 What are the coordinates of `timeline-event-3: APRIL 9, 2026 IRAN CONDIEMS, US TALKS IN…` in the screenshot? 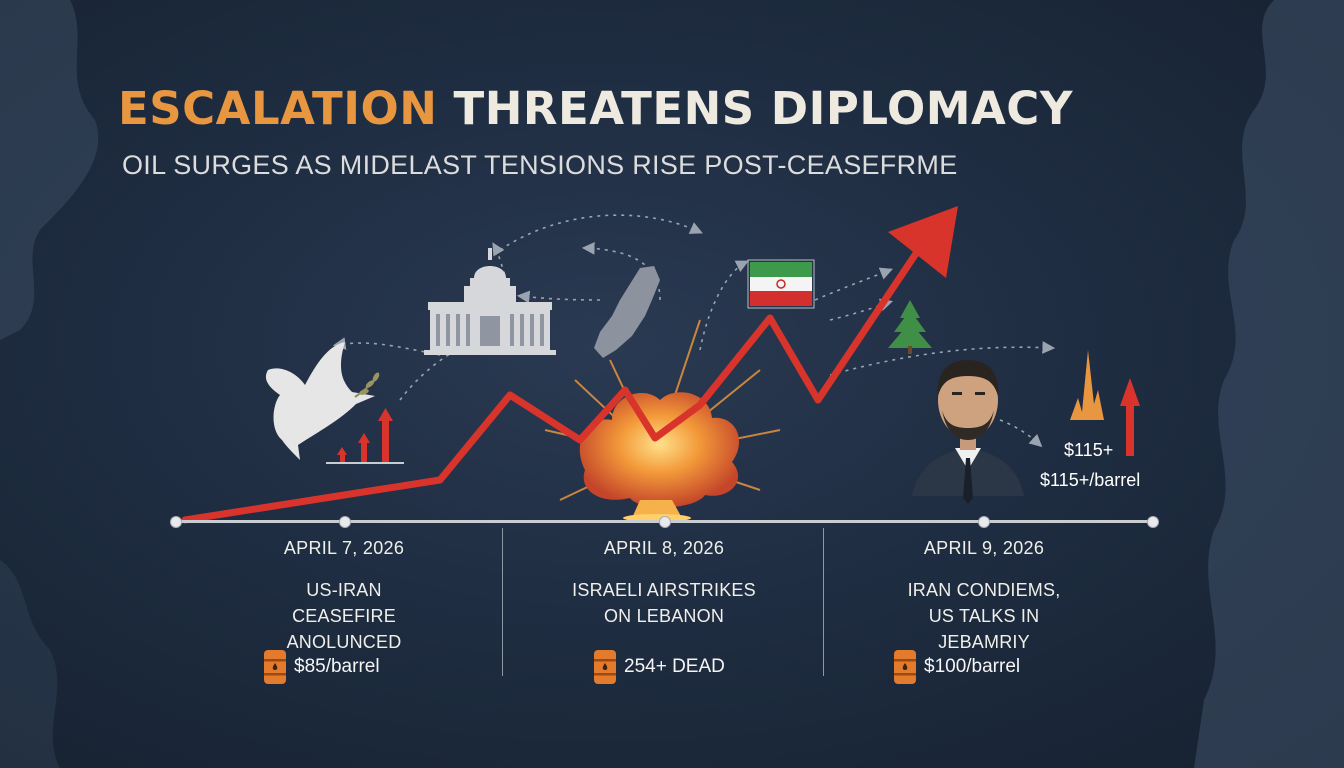 It's located at (984, 596).